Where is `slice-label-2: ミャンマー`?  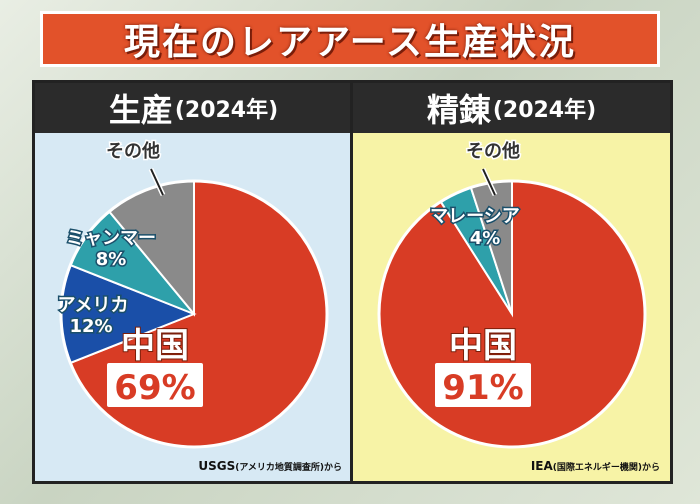
slice-label-2: ミャンマー is located at coordinates (111, 238).